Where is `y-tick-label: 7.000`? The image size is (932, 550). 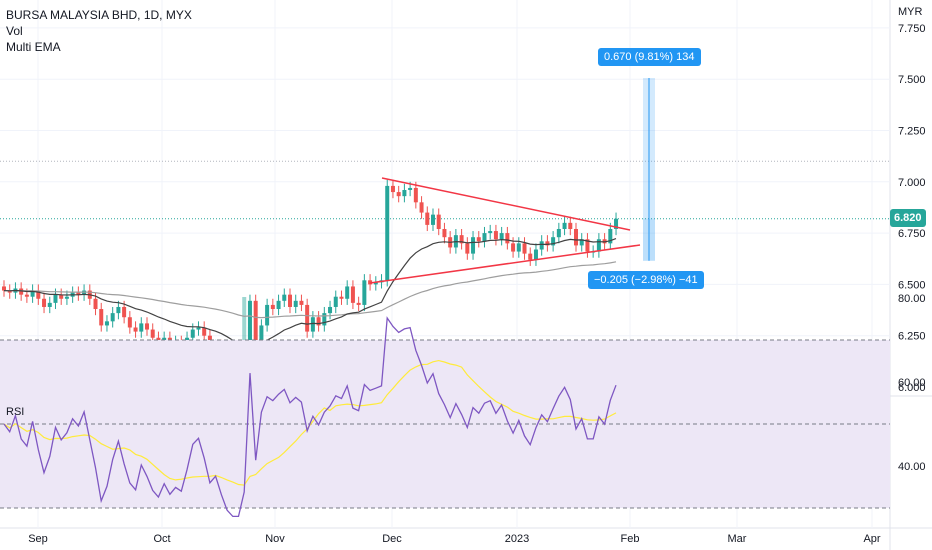
y-tick-label: 7.000 is located at coordinates (912, 183).